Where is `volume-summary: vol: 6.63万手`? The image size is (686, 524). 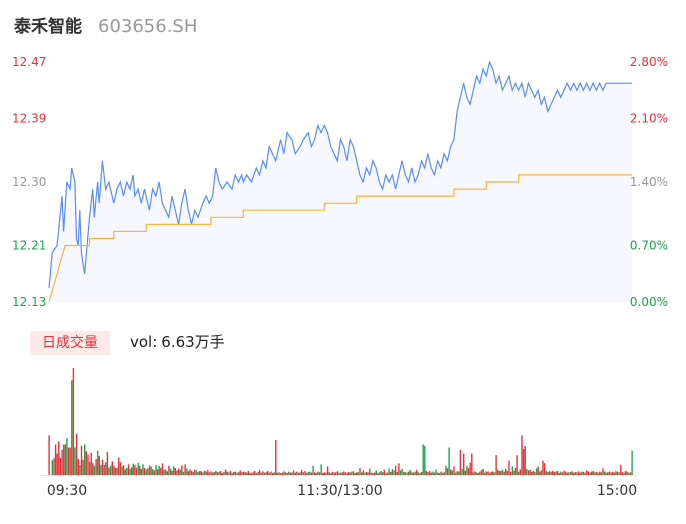
volume-summary: vol: 6.63万手 is located at coordinates (177, 342).